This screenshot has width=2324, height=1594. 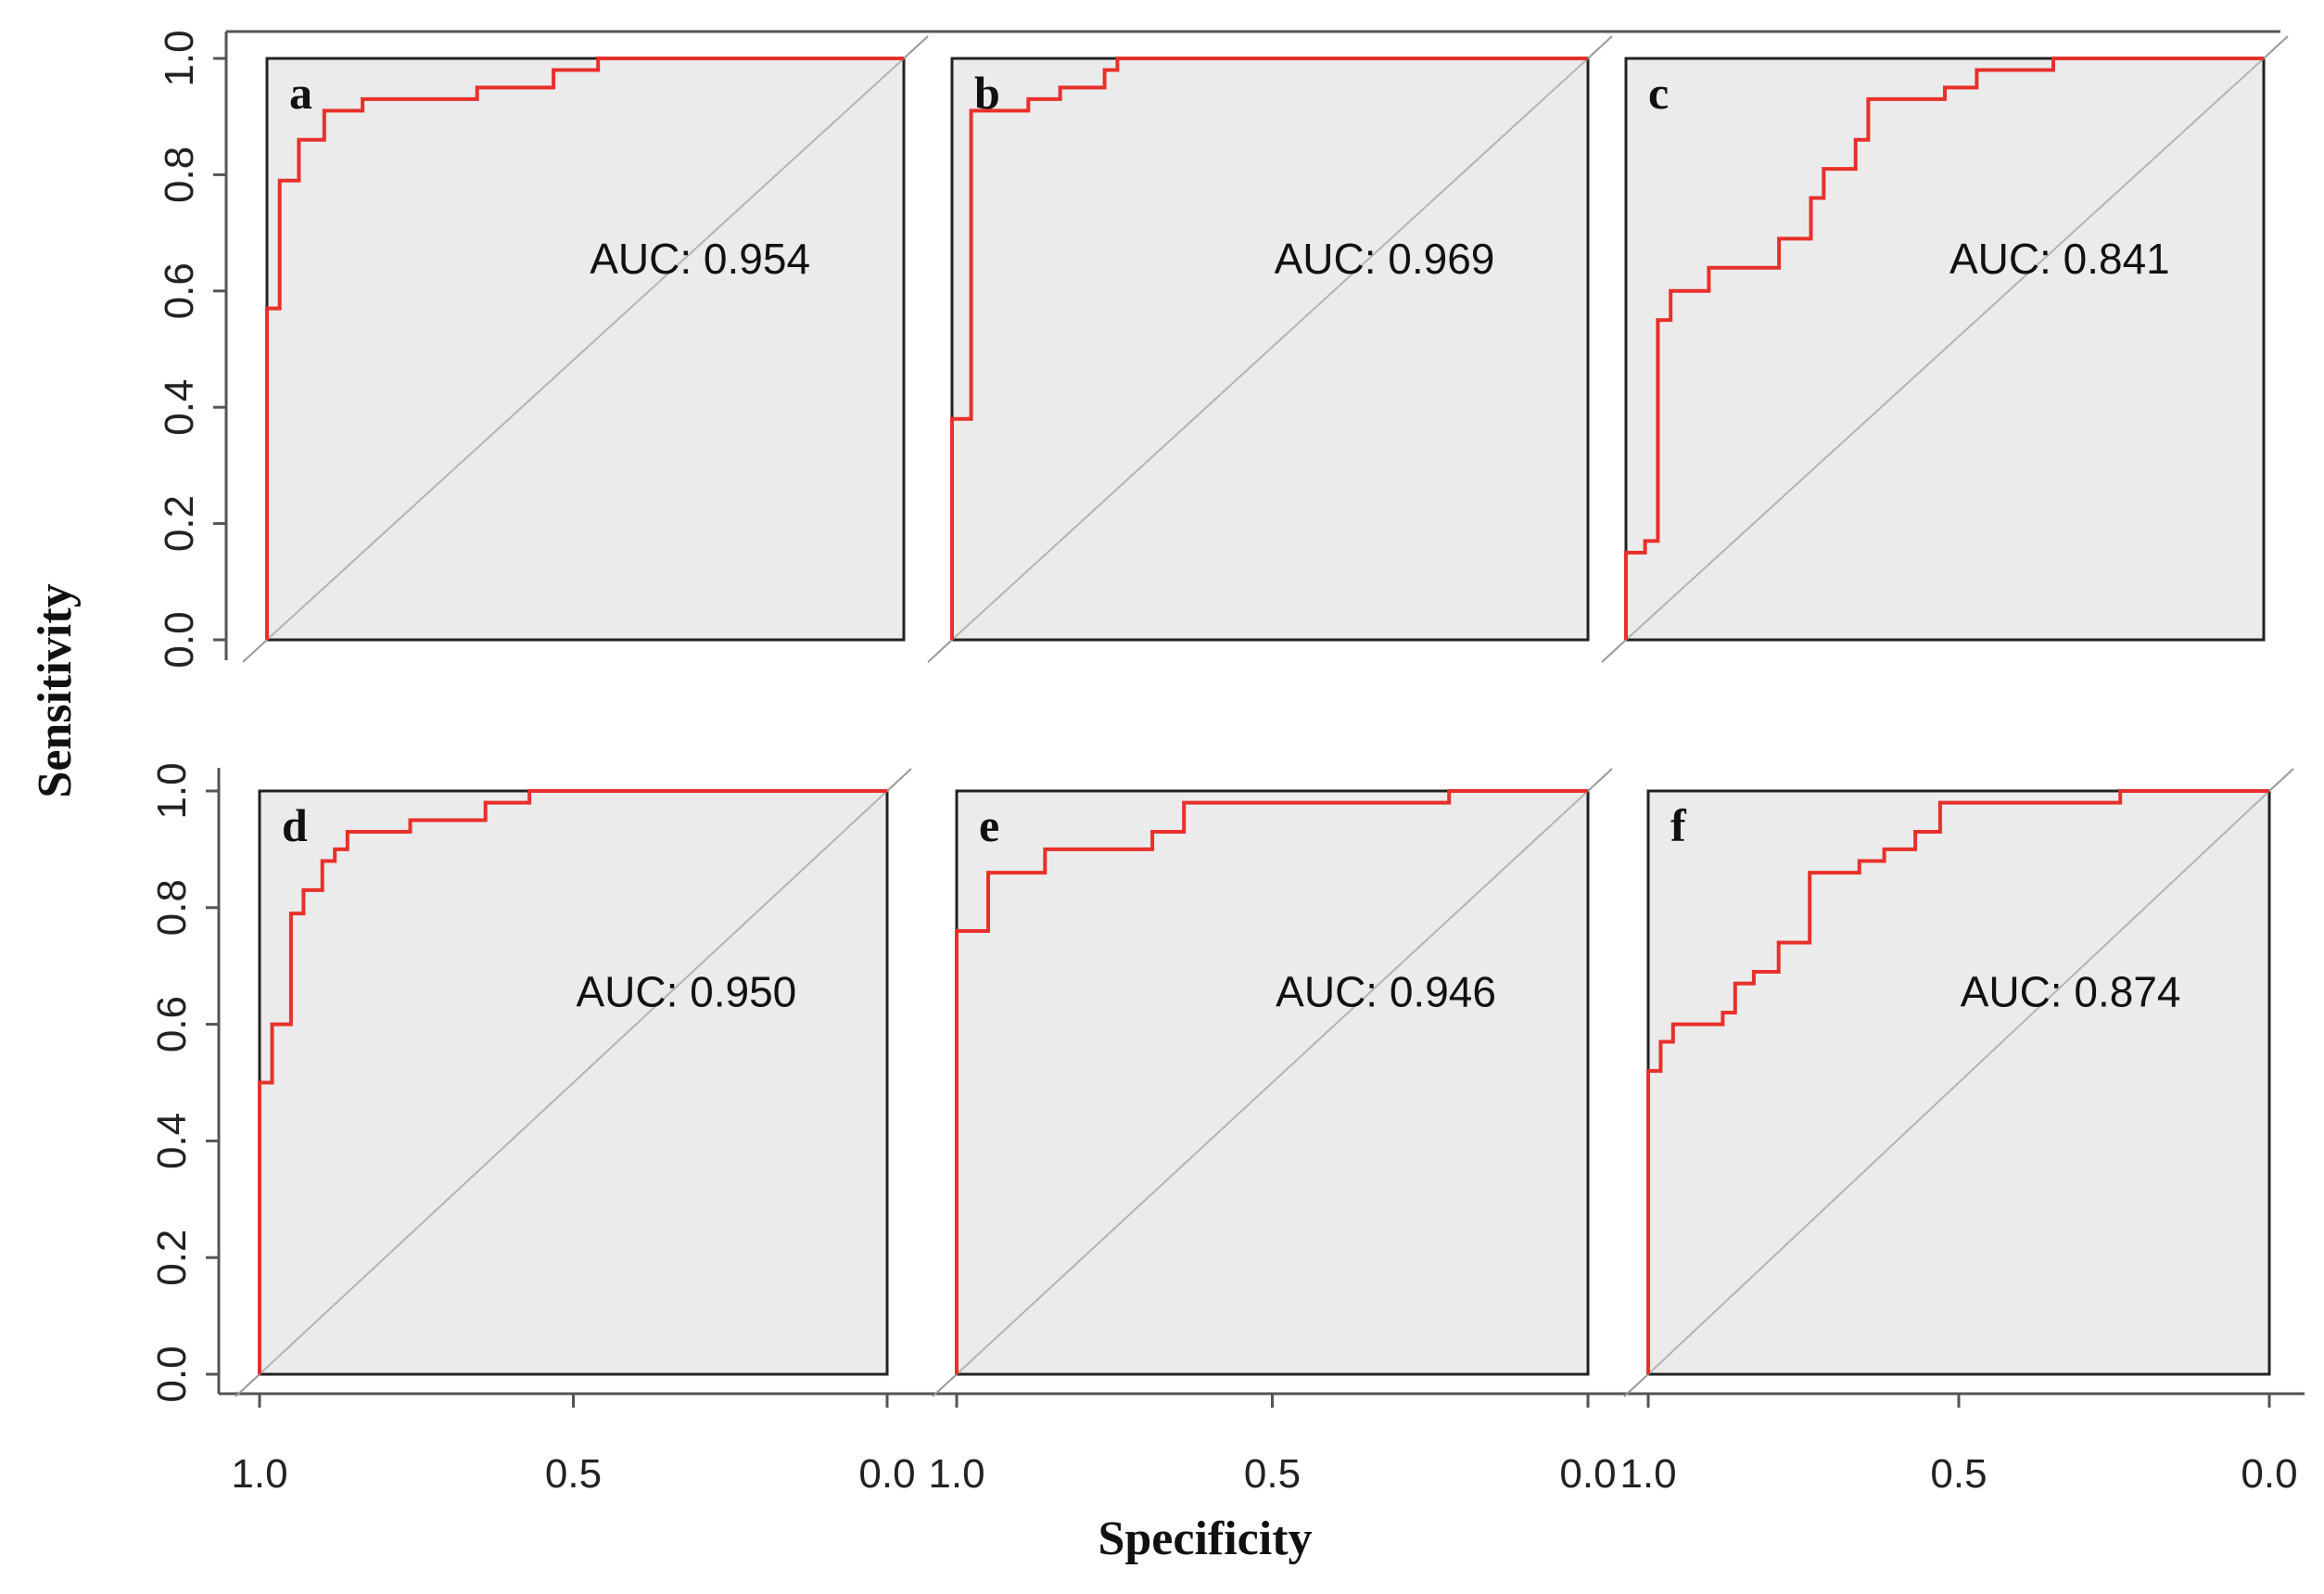 I want to click on roc-curve-e, so click(x=1271, y=1081).